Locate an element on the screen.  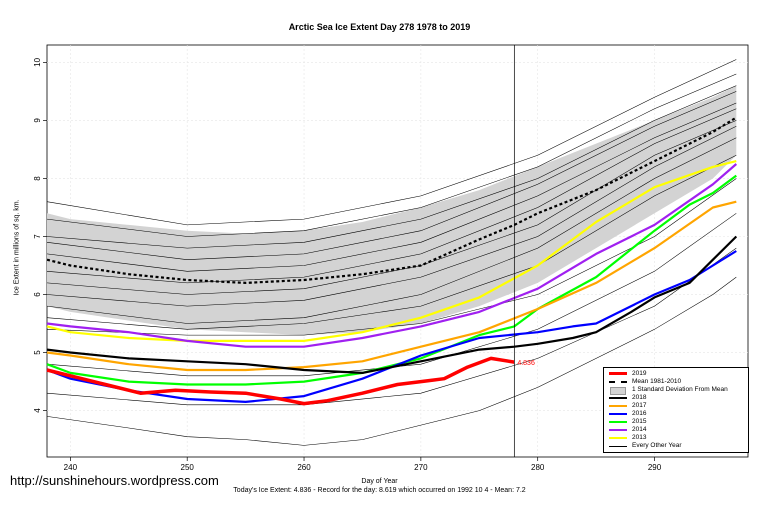
legend-item: Mean 1981-2010 is located at coordinates (676, 382).